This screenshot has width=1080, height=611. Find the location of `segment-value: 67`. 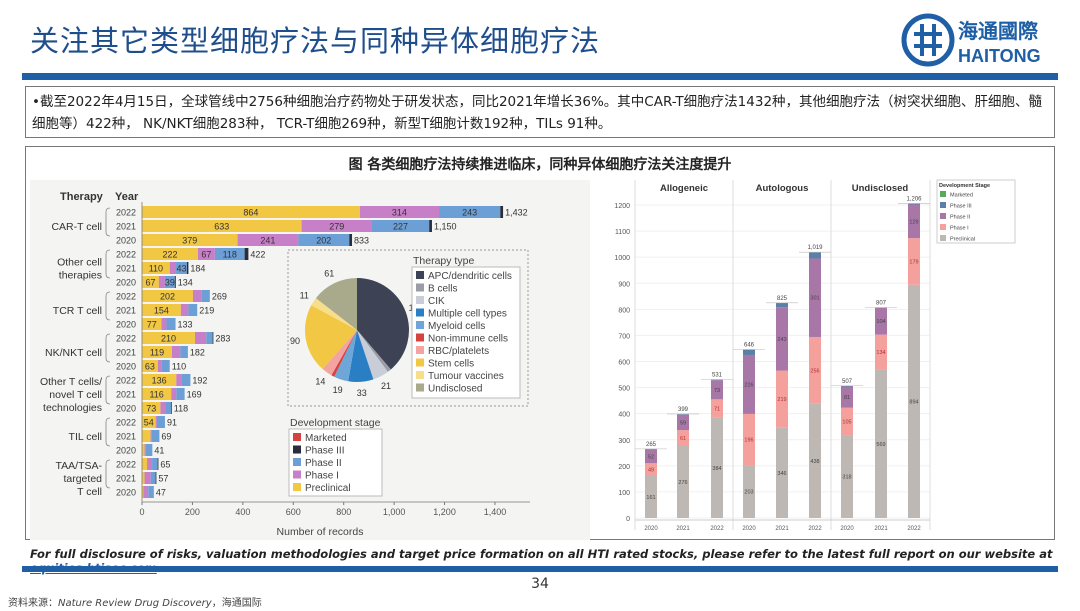

segment-value: 67 is located at coordinates (150, 283).